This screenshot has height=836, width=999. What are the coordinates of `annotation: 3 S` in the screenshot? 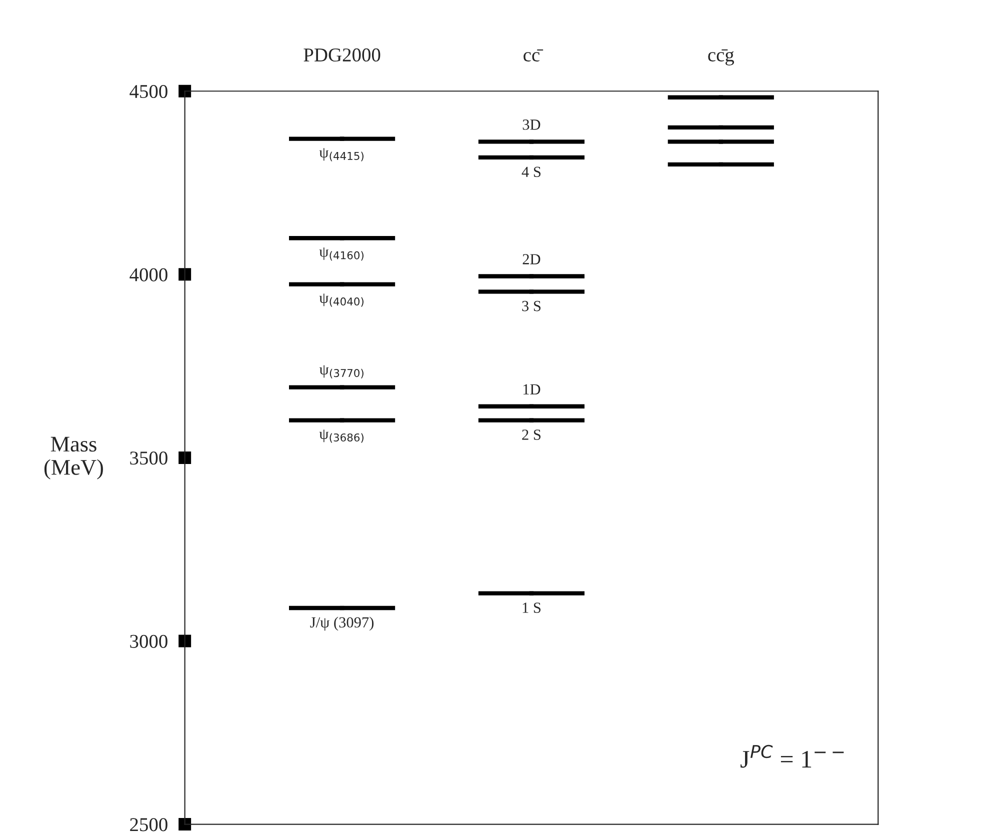 It's located at (531, 306).